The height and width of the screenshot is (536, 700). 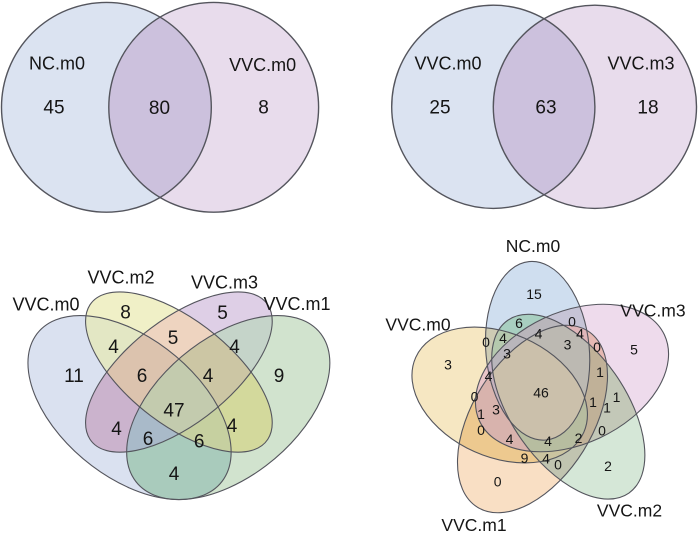 What do you see at coordinates (74, 376) in the screenshot?
I see `svg-text: 11` at bounding box center [74, 376].